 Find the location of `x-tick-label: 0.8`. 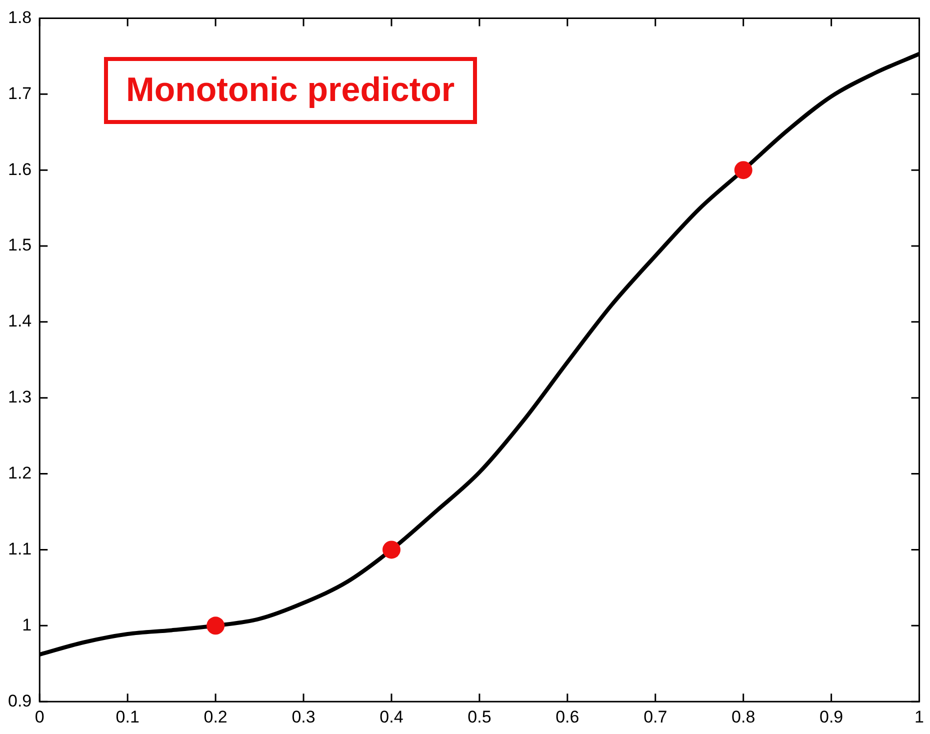

x-tick-label: 0.8 is located at coordinates (744, 716).